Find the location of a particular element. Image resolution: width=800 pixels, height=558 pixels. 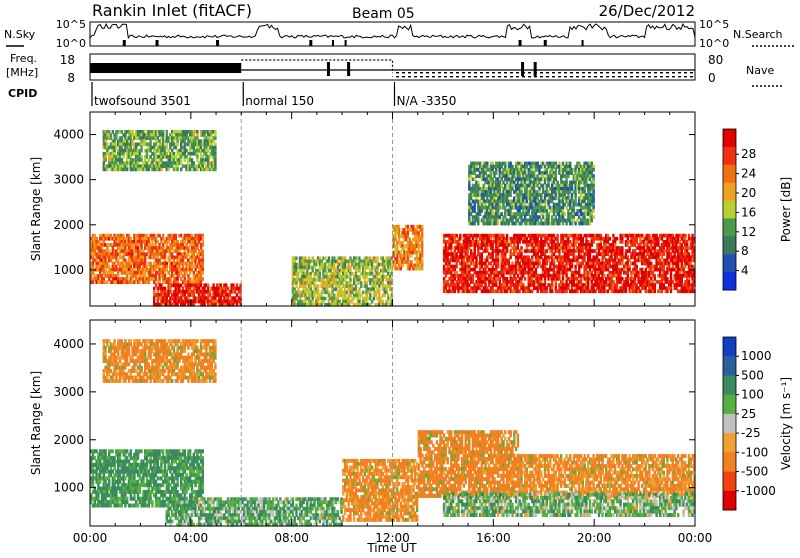

cpid-label: CPID is located at coordinates (22, 93).